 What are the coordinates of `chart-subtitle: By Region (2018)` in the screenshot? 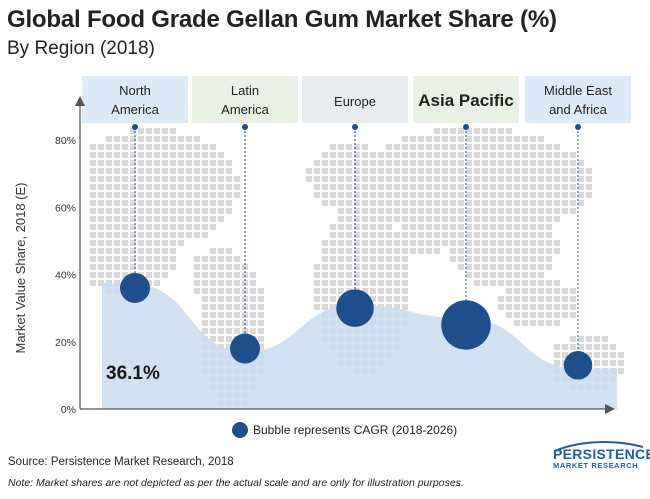 It's located at (81, 48).